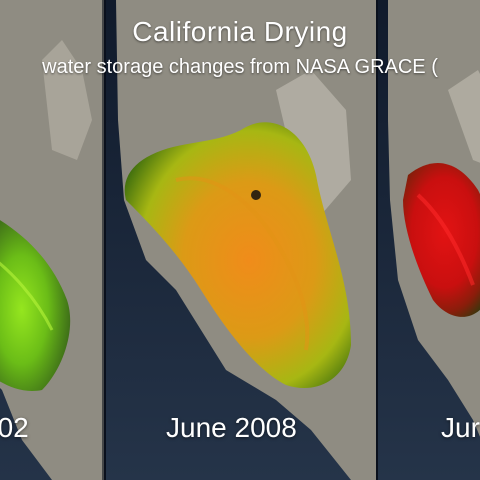 The image size is (480, 480). Describe the element at coordinates (460, 427) in the screenshot. I see `date-label-june-later: Jur` at that location.